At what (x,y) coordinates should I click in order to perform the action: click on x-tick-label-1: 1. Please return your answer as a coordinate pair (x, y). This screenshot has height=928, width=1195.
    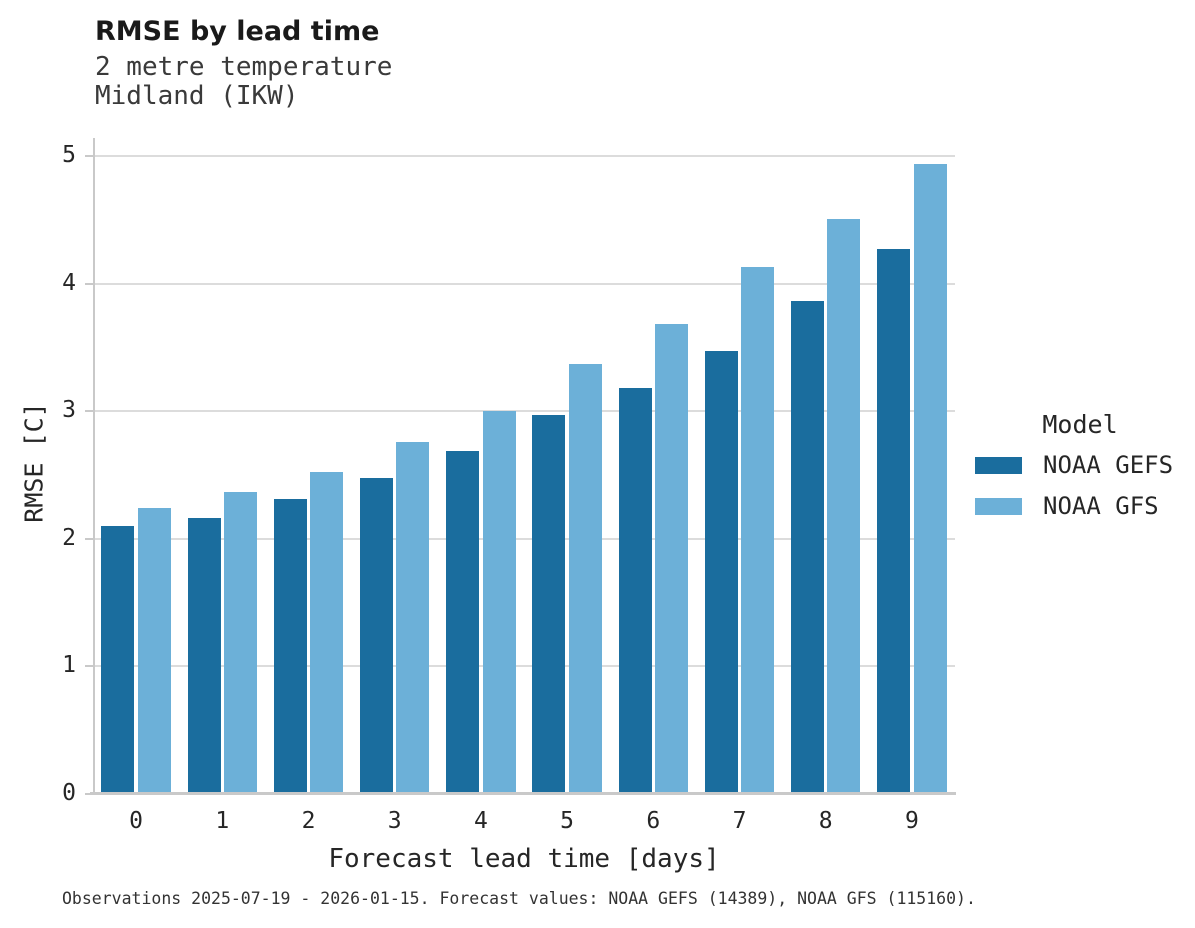
    Looking at the image, I should click on (222, 821).